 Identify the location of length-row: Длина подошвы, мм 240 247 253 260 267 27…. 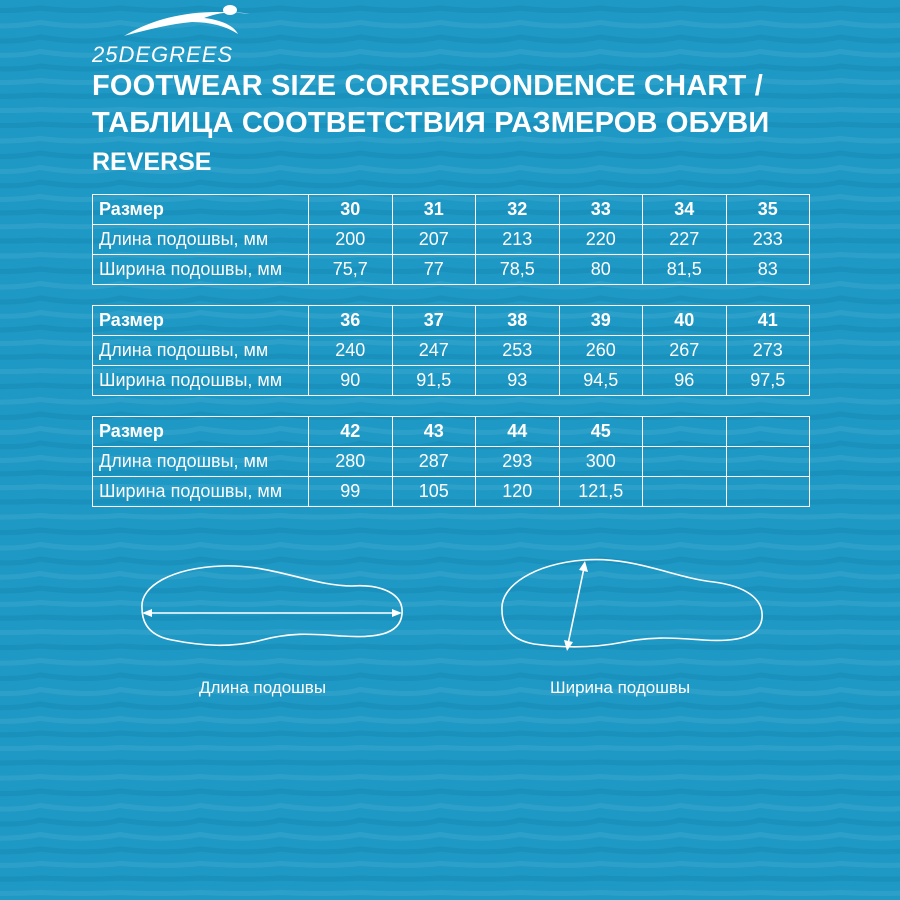
(451, 350).